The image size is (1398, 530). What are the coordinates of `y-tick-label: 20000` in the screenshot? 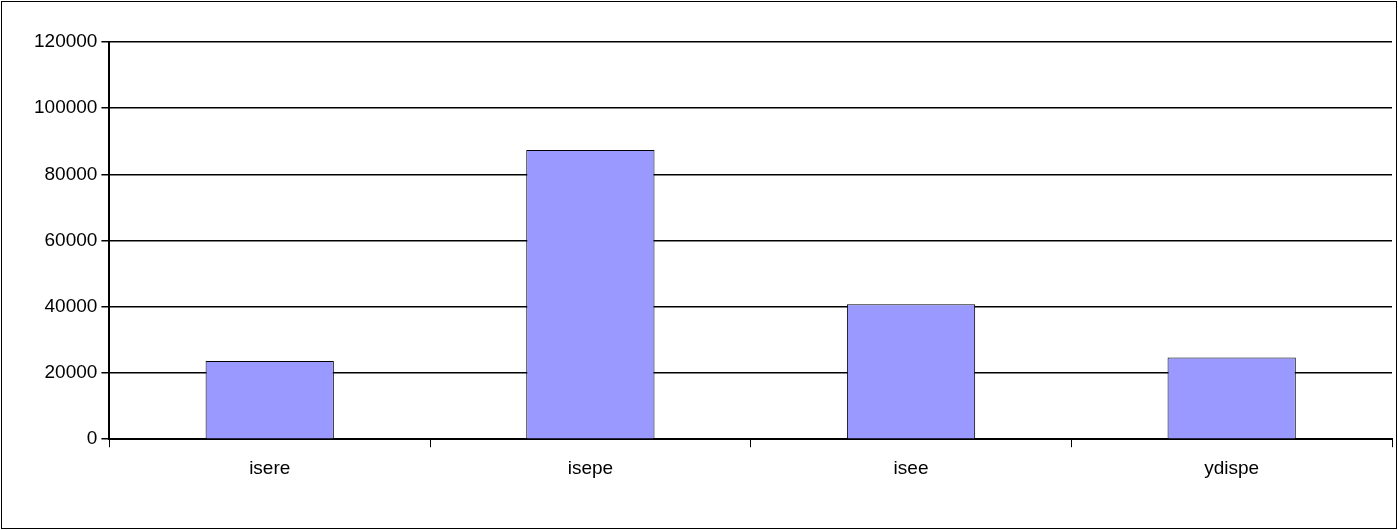 It's located at (71, 372).